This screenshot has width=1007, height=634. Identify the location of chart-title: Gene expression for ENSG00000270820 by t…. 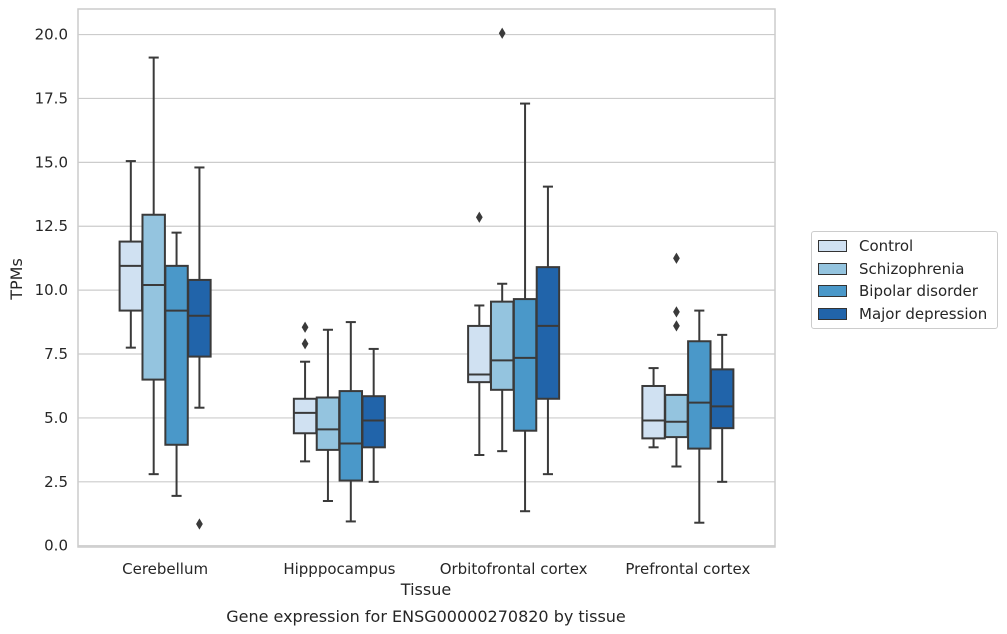
(426, 616).